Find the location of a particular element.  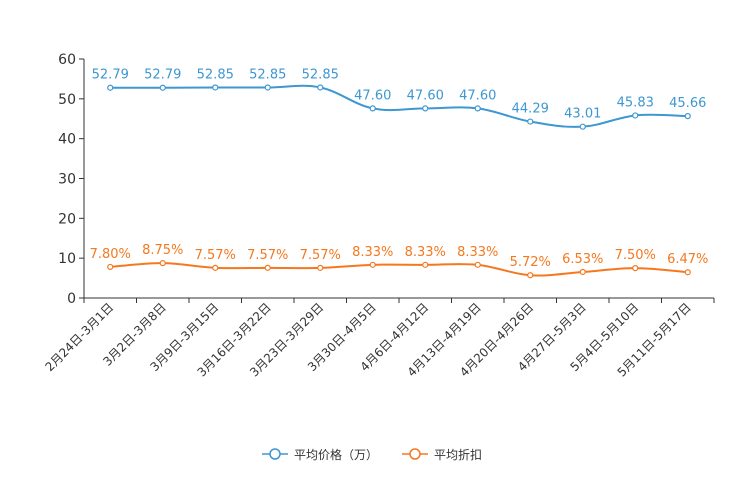

y-axis: 0 10 20 30 40 50 60 is located at coordinates (71, 179).